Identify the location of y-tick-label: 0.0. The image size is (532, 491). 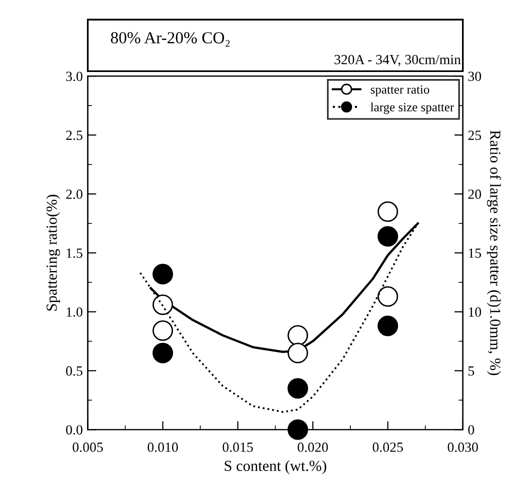
(74, 430).